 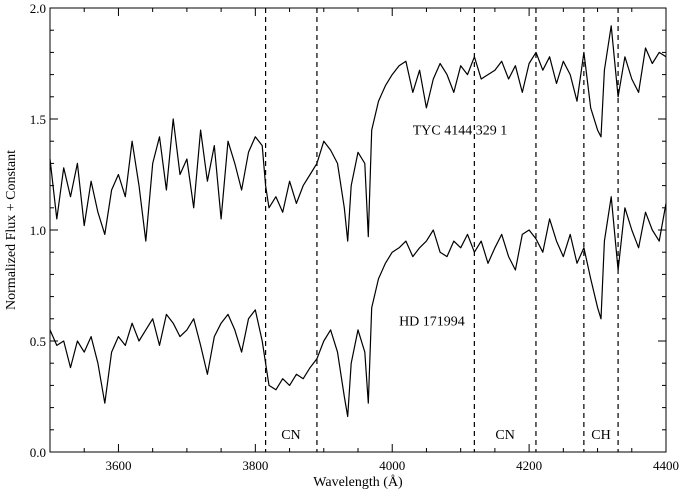 I want to click on series-annotation: TYC 4144 329 1, so click(x=460, y=131).